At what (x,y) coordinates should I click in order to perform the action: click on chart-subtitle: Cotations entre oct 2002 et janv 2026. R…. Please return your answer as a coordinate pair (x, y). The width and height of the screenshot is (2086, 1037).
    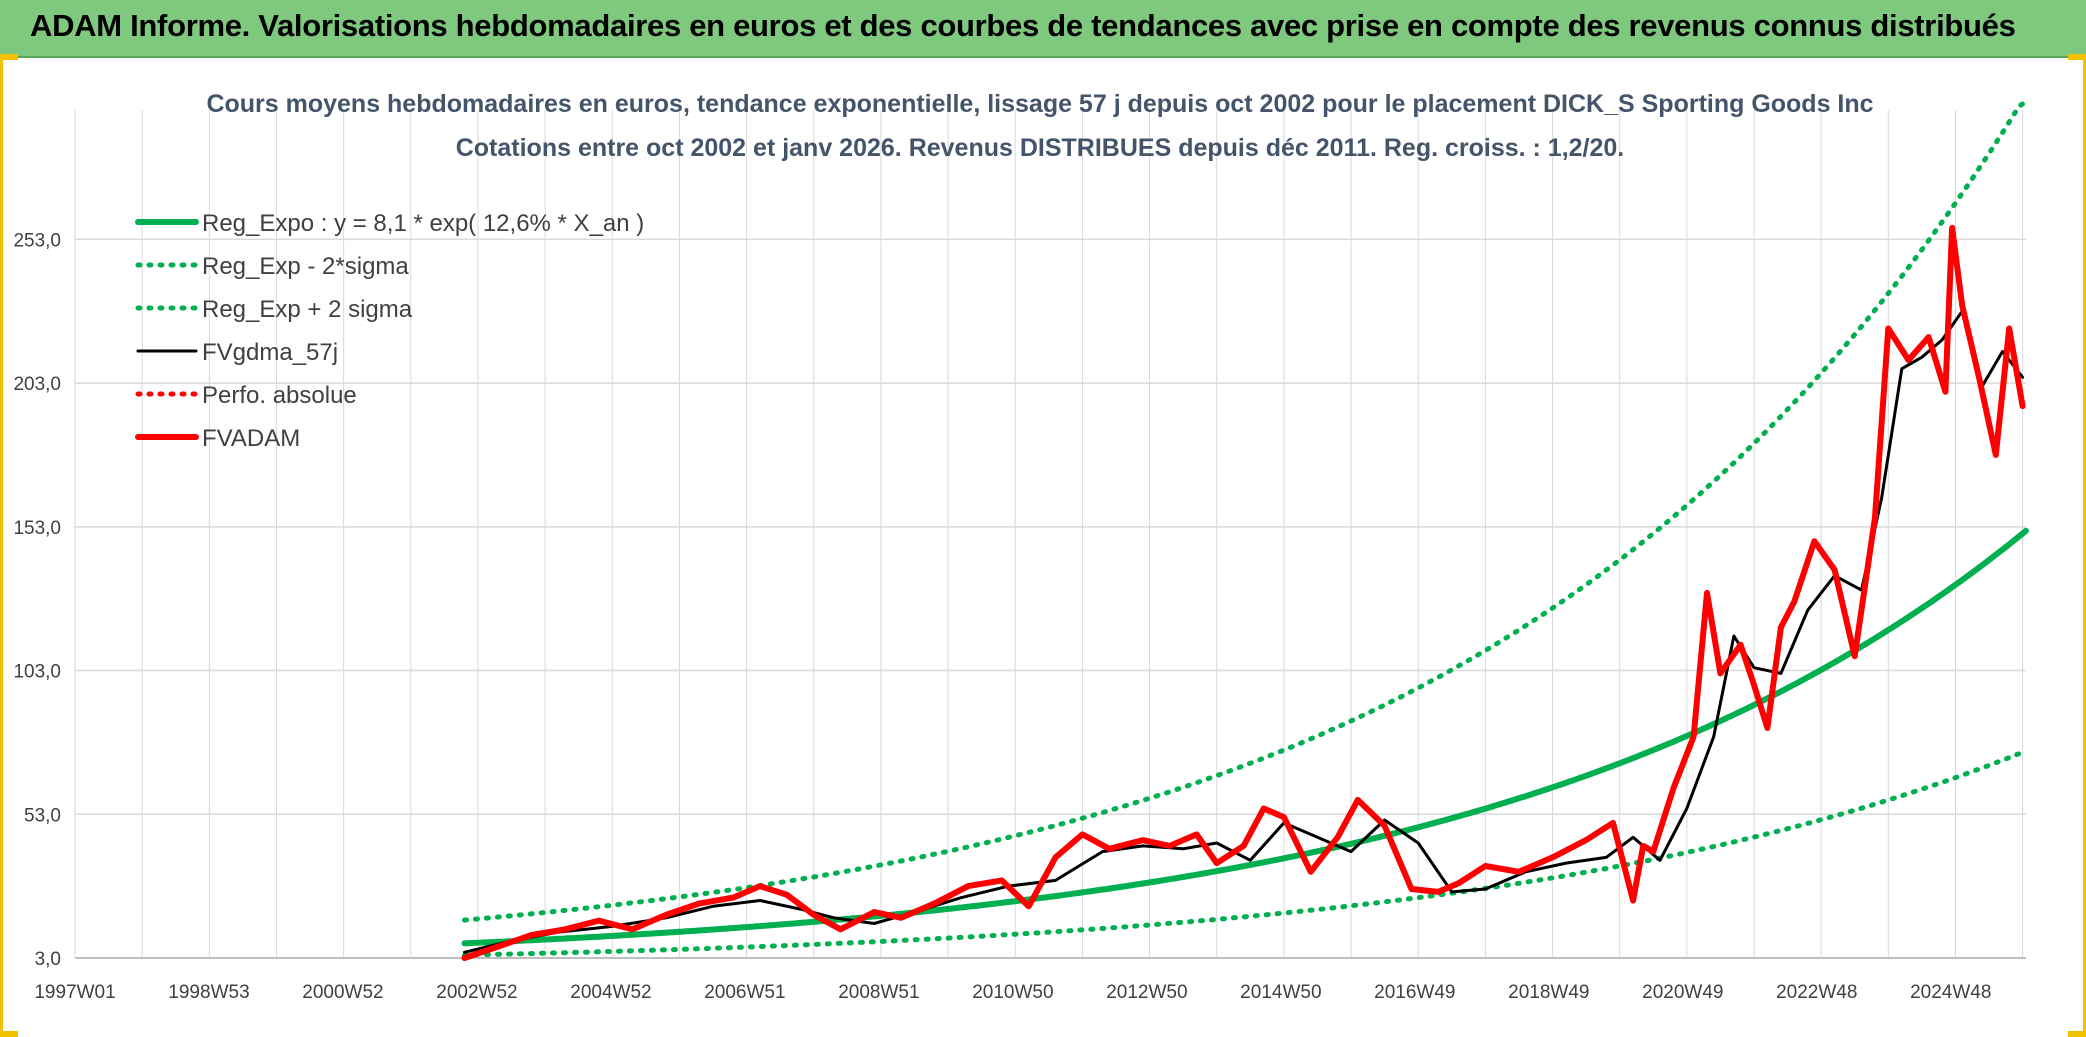
    Looking at the image, I should click on (1040, 148).